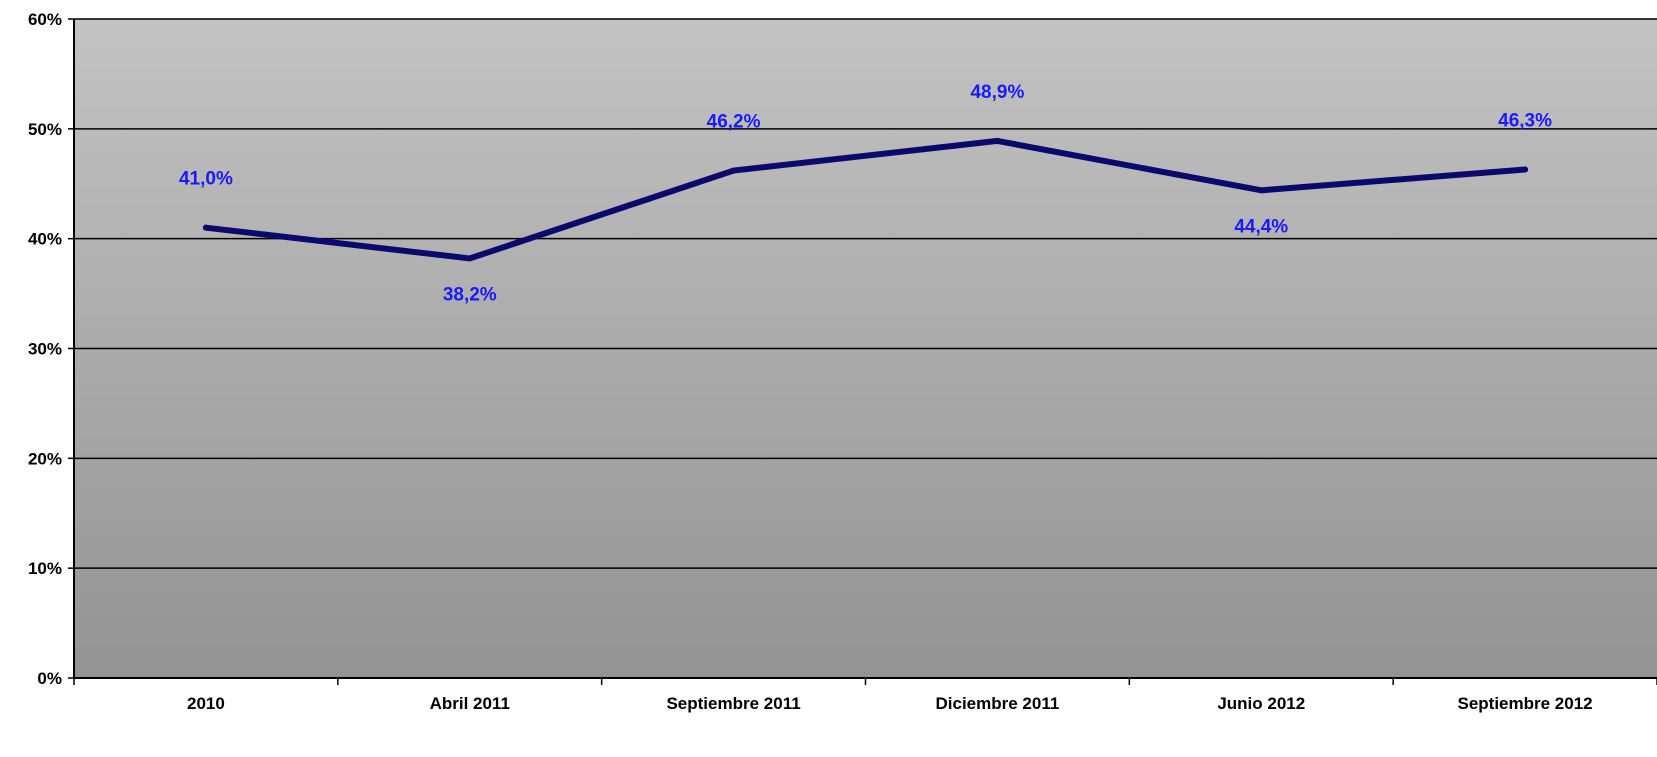 Image resolution: width=1657 pixels, height=757 pixels. What do you see at coordinates (733, 703) in the screenshot?
I see `x-tick-label: Septiembre 2011` at bounding box center [733, 703].